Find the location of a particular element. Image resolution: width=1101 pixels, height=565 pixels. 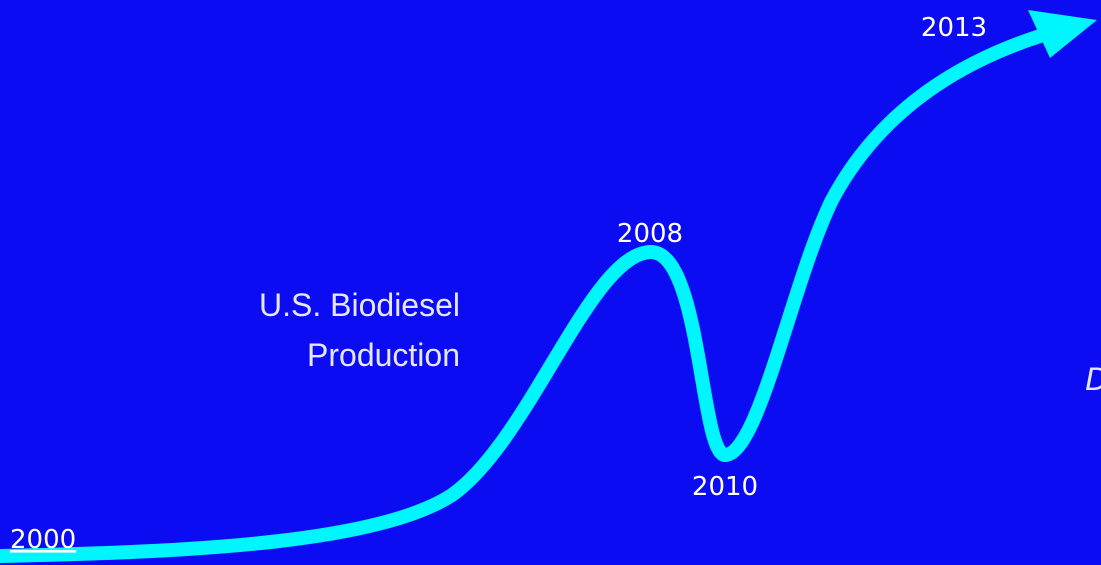

title-line: Production is located at coordinates (383, 355).